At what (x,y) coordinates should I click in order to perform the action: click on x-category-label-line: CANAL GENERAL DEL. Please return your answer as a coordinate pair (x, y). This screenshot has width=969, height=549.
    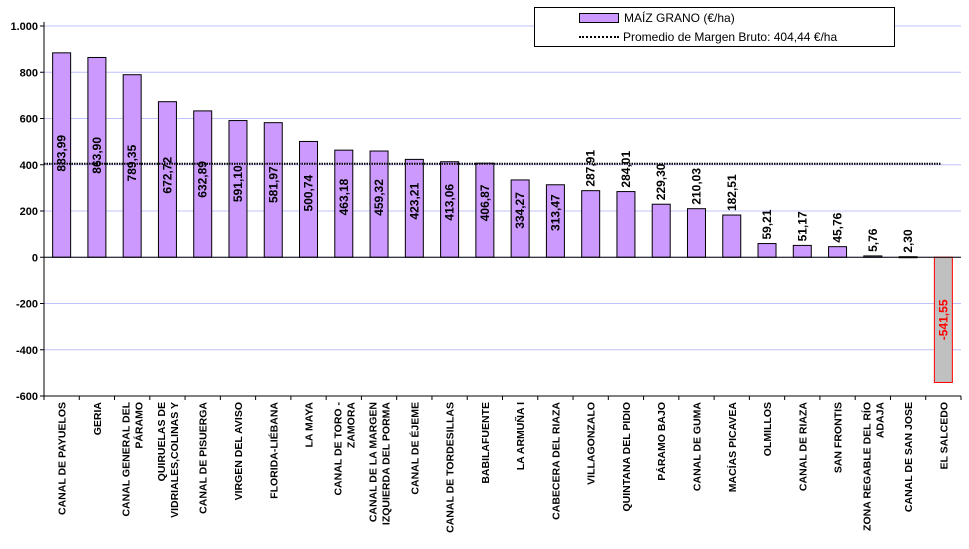
    Looking at the image, I should click on (127, 458).